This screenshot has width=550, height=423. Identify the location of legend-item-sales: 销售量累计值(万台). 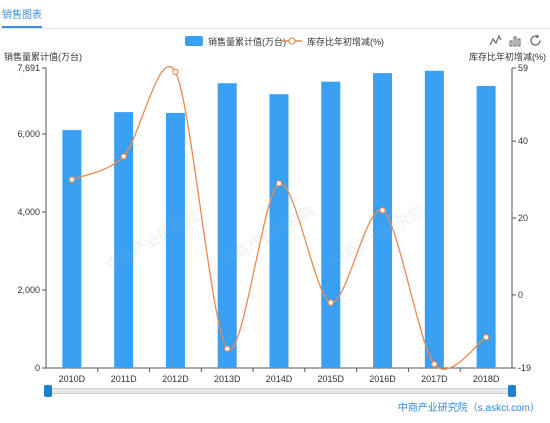
(235, 41).